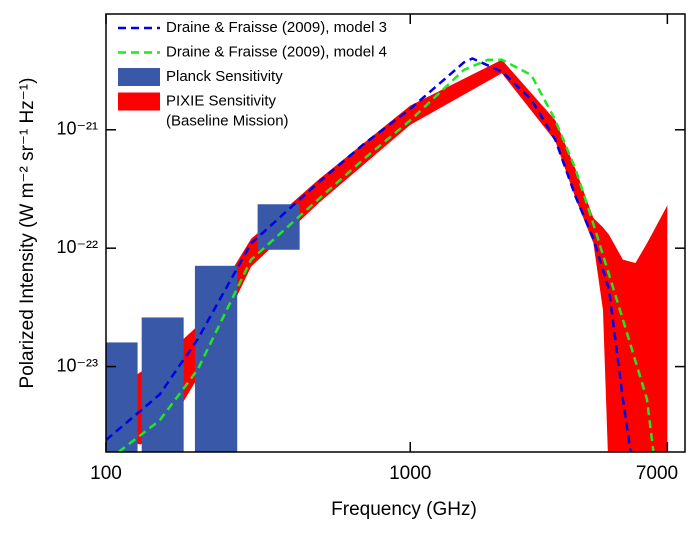 The image size is (693, 535). I want to click on y-tick-label: 10⁻²¹, so click(77, 129).